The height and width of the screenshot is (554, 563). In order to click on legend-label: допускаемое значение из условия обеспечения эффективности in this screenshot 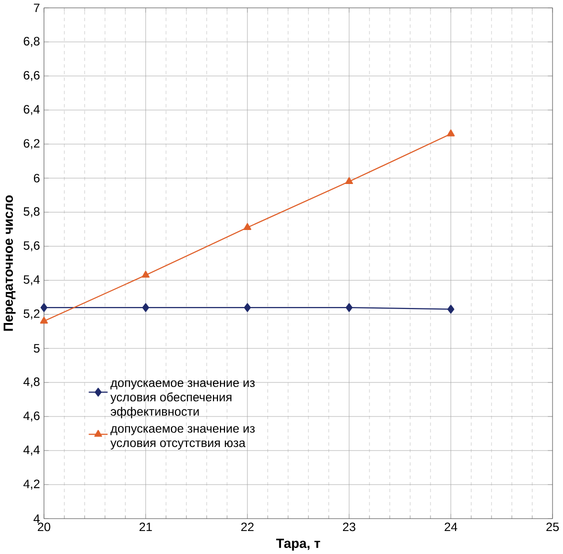, I will do `click(182, 399)`.